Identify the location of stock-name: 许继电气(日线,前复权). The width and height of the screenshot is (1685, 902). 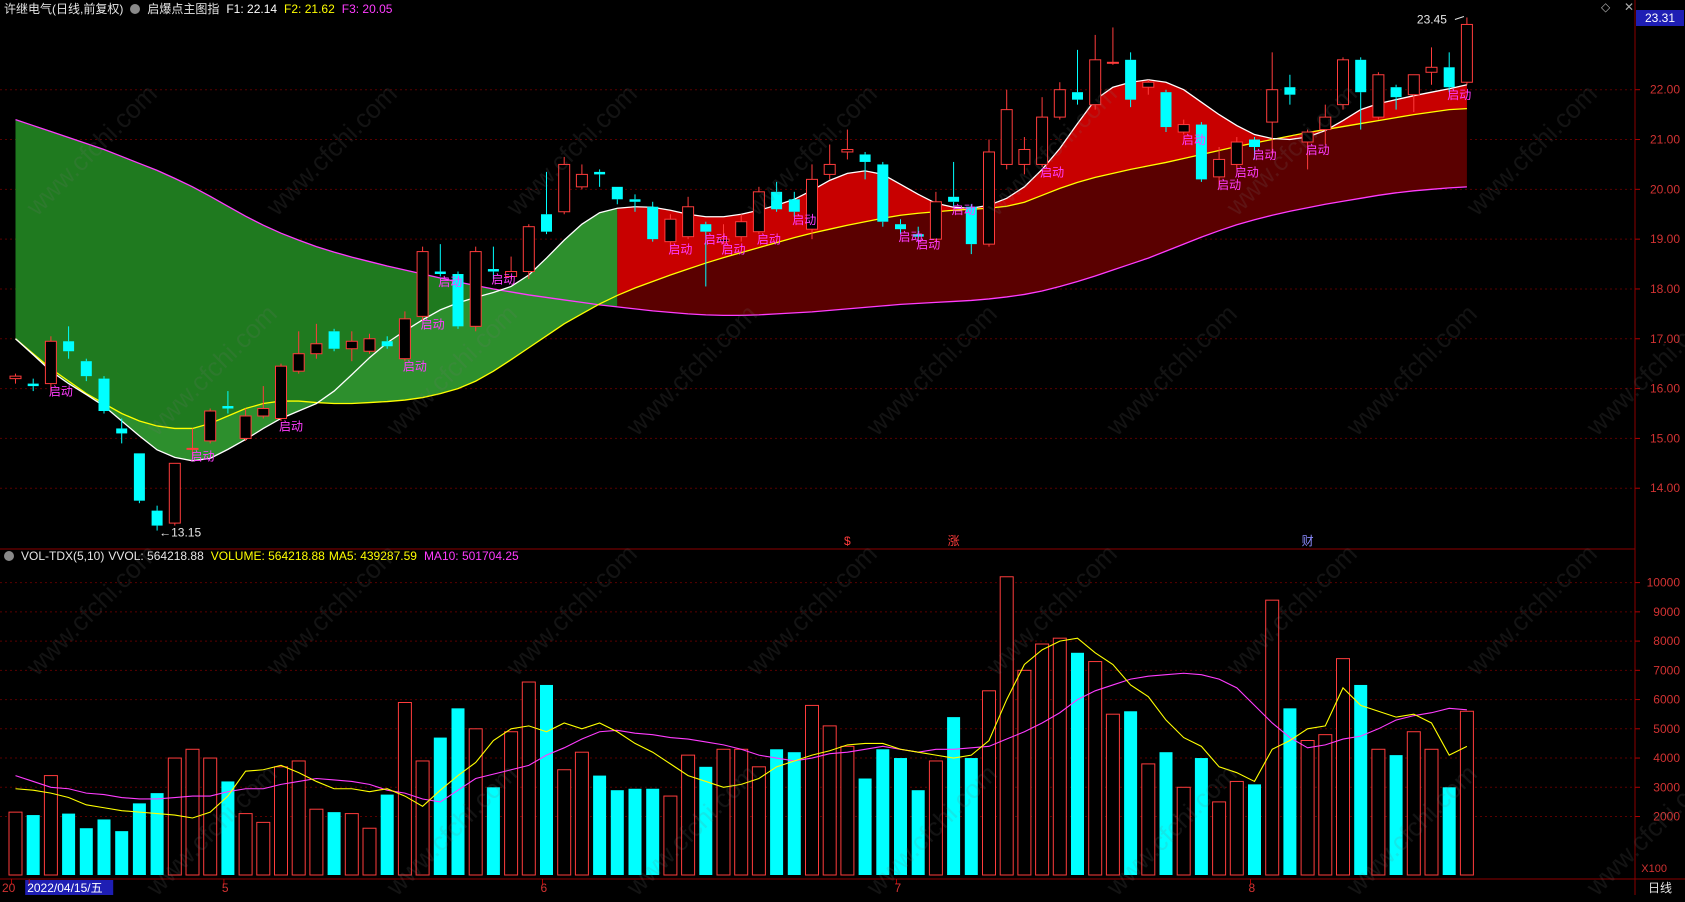
(64, 9).